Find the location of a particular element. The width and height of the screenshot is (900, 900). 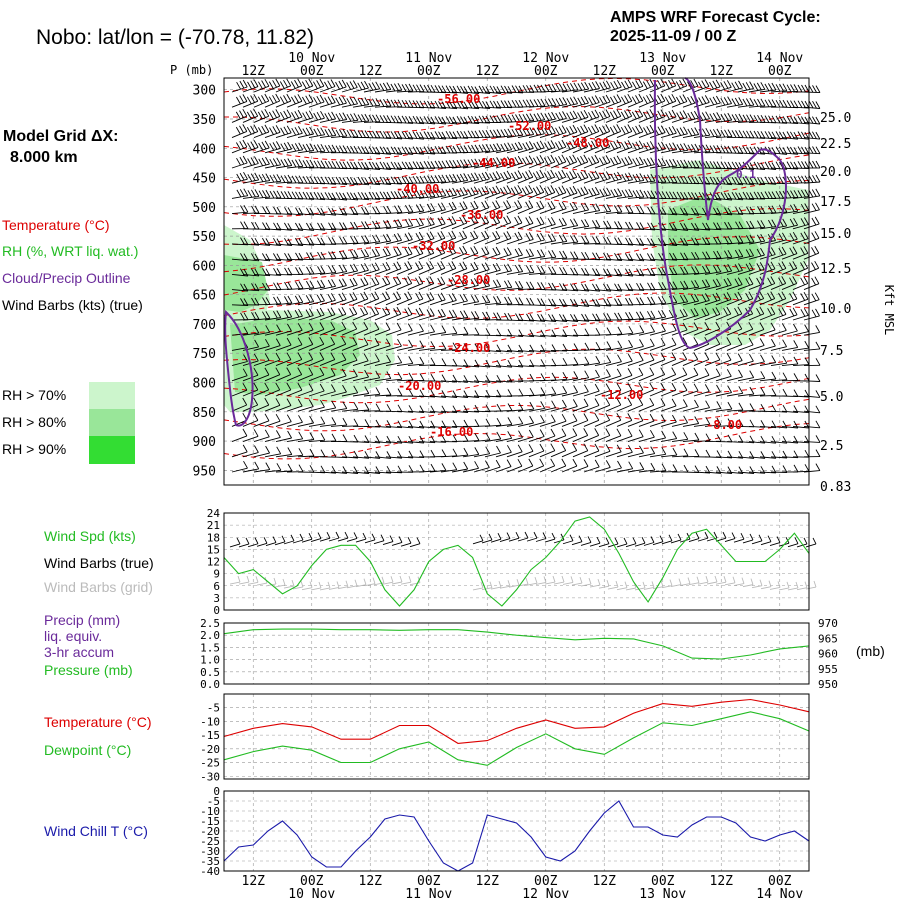

grid-wind-barb is located at coordinates (577, 584).